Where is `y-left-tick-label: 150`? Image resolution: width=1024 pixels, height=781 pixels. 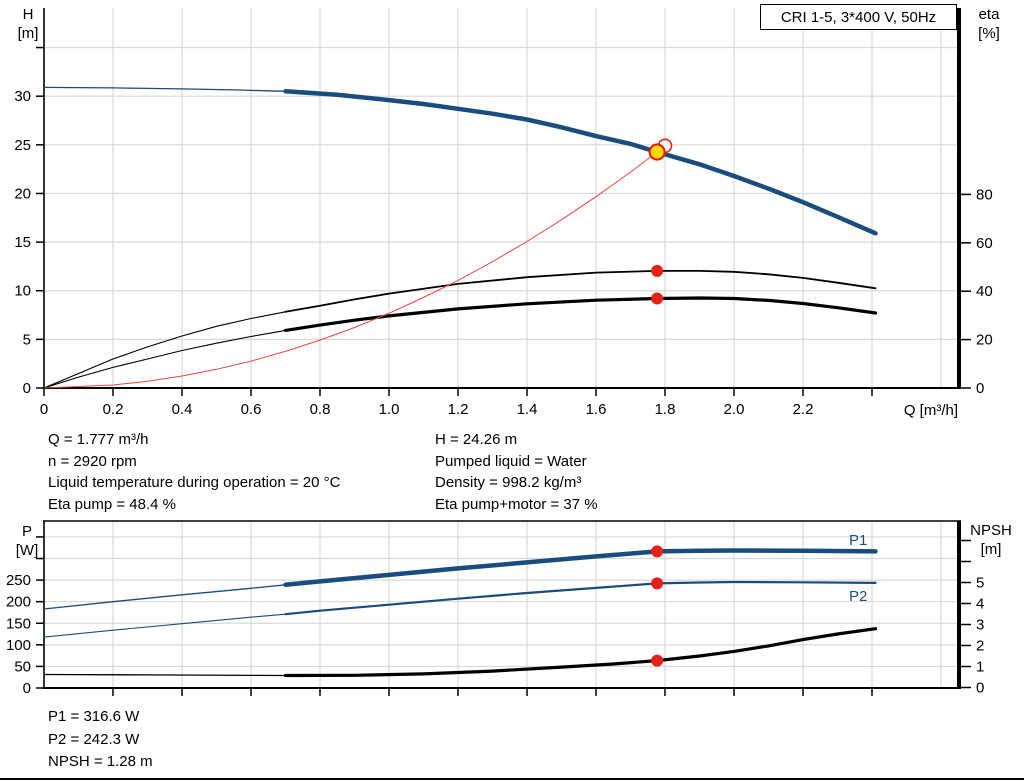 y-left-tick-label: 150 is located at coordinates (18, 623).